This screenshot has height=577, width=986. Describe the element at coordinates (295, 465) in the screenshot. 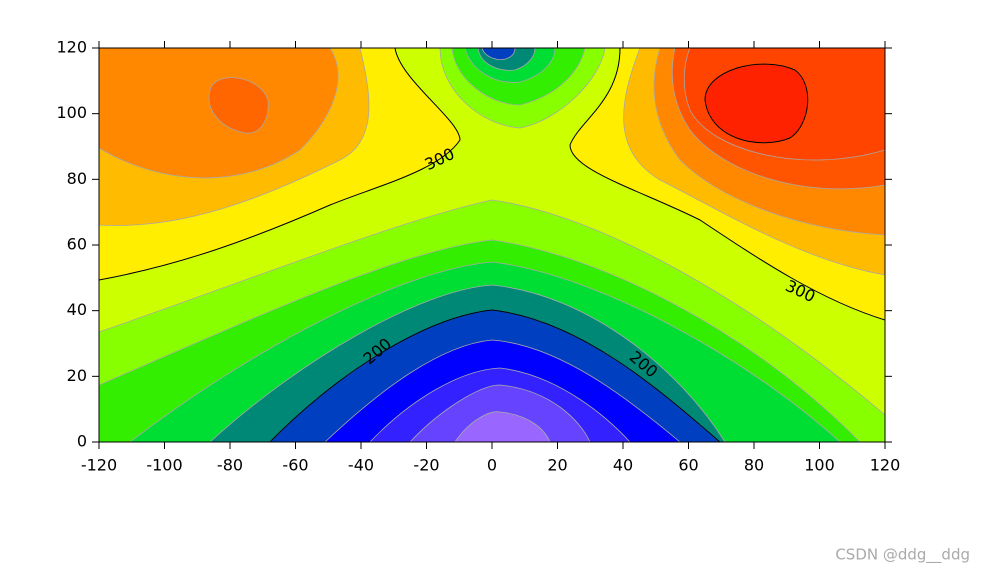

I see `x-tick-label: -60` at that location.